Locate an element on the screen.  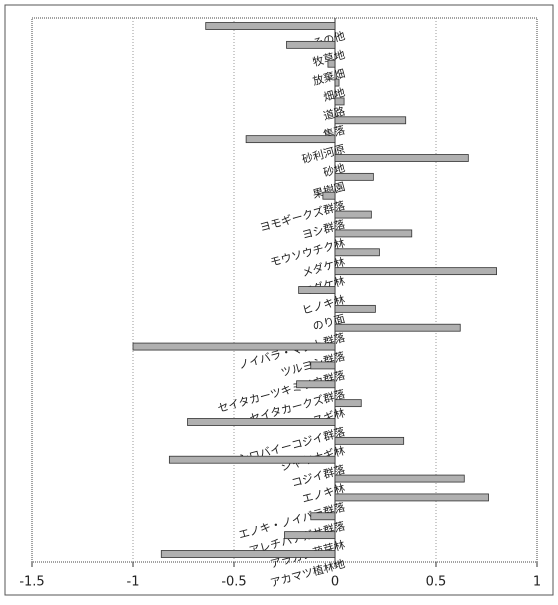
category-label: 放棄畑 is located at coordinates (328, 77).